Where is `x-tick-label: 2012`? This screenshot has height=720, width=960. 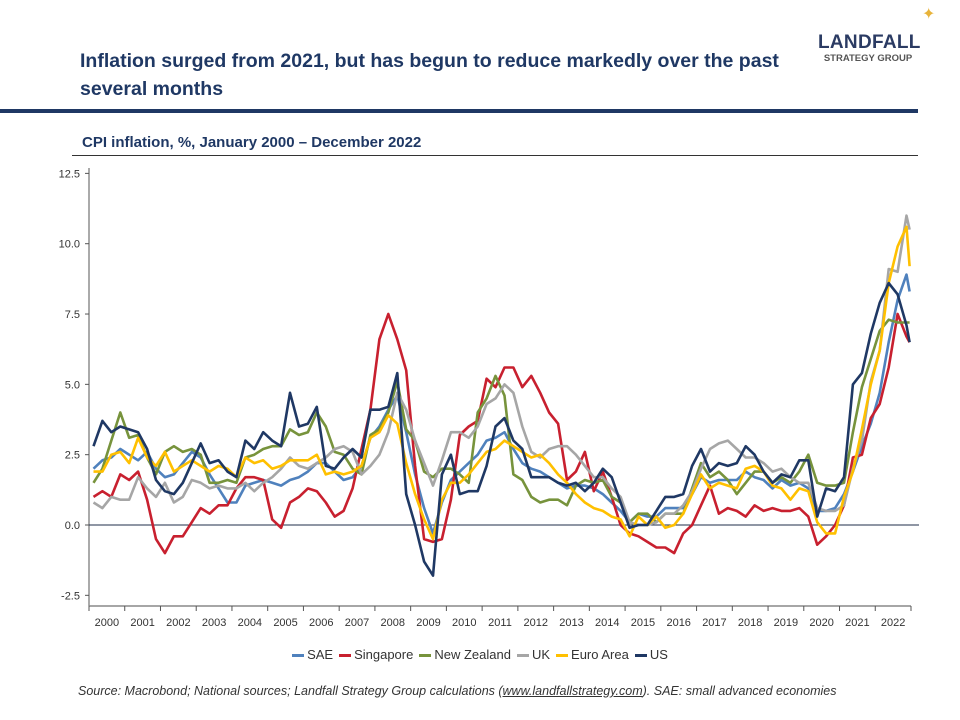
x-tick-label: 2012 is located at coordinates (535, 623).